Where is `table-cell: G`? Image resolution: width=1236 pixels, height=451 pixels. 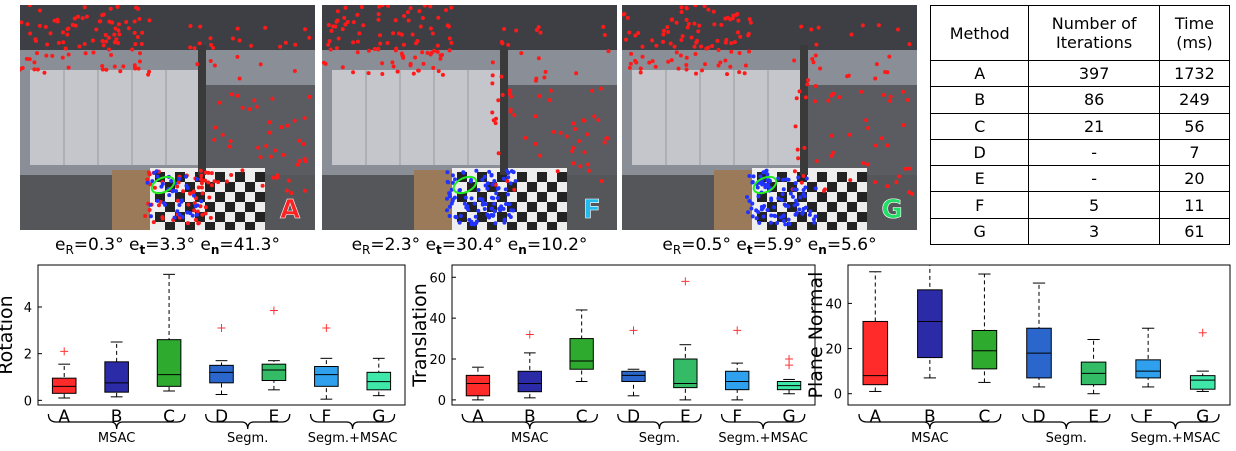
table-cell: G is located at coordinates (979, 231).